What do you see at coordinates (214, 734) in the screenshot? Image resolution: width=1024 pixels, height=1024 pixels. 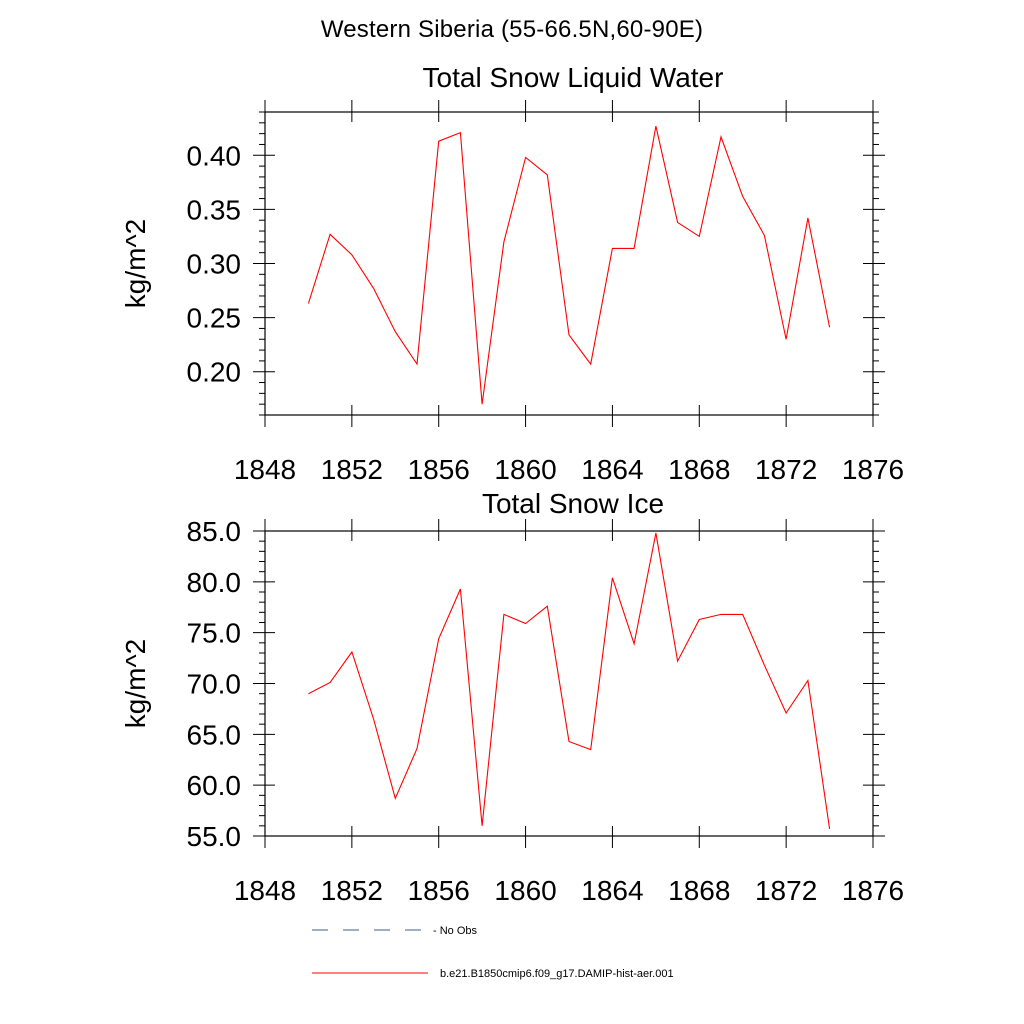 I see `y-tick-label: 65.0` at bounding box center [214, 734].